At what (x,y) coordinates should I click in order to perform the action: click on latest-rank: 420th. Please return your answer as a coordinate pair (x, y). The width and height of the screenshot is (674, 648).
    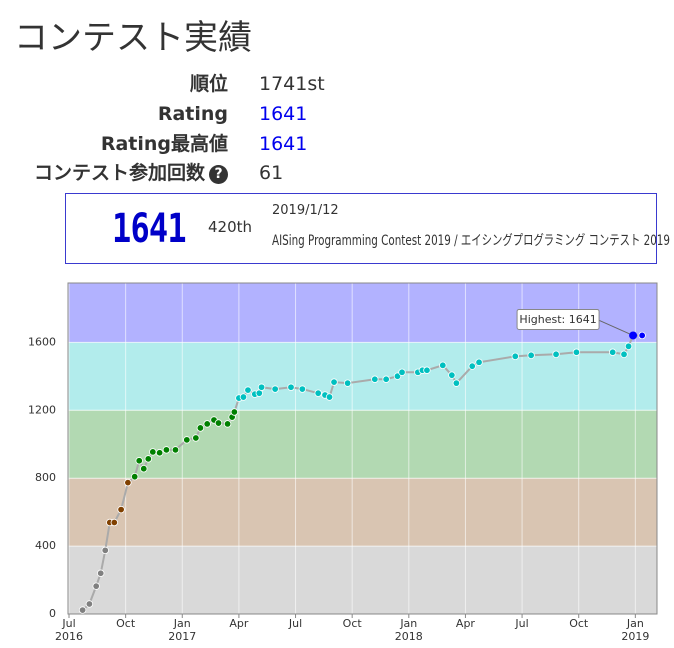
    Looking at the image, I should click on (230, 227).